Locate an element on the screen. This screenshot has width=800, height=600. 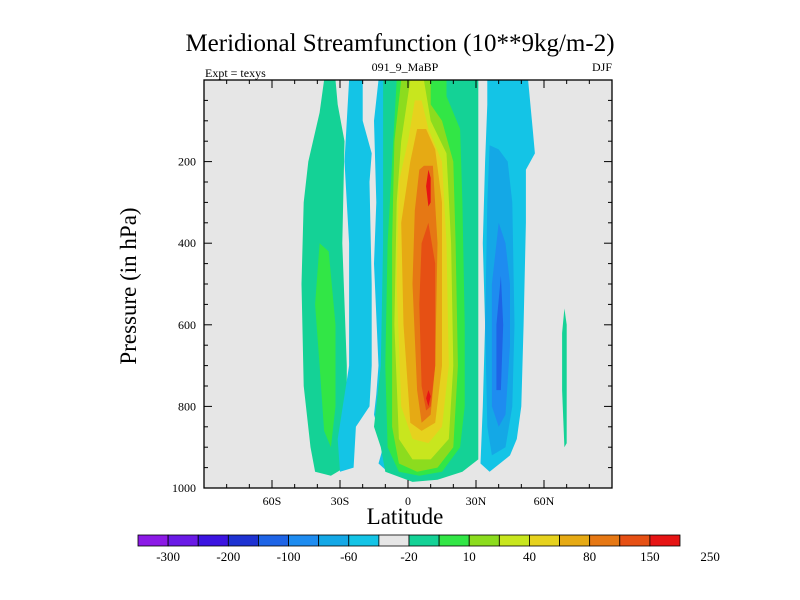
colorbar-label: 40 is located at coordinates (529, 556).